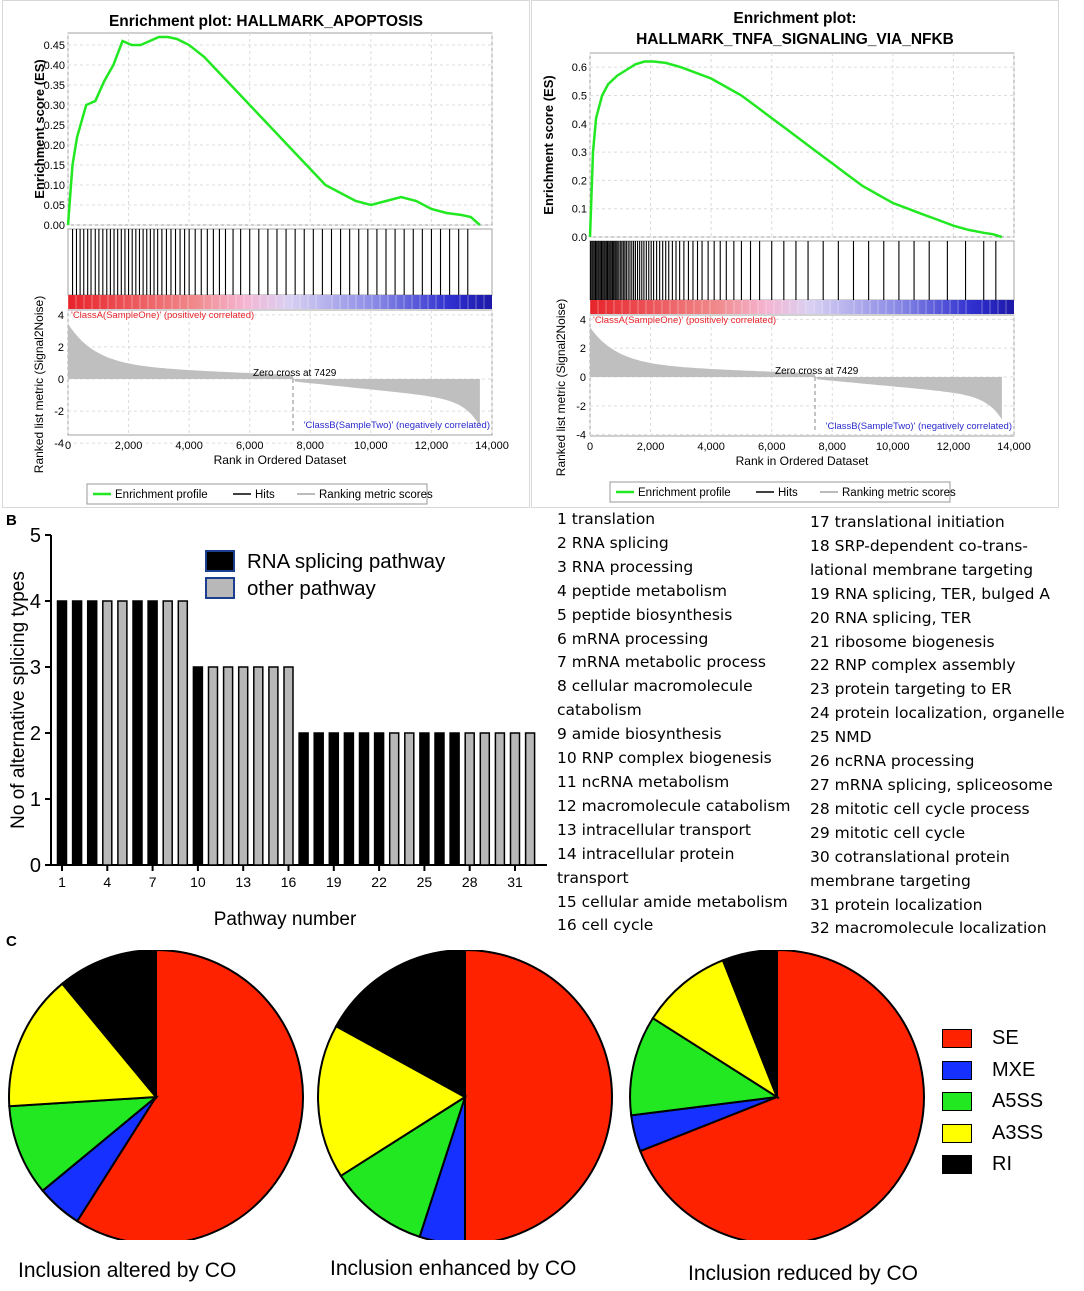 This screenshot has width=1084, height=1291. What do you see at coordinates (817, 371) in the screenshot?
I see `tnfa-zero-cross-label: Zero cross at 7429` at bounding box center [817, 371].